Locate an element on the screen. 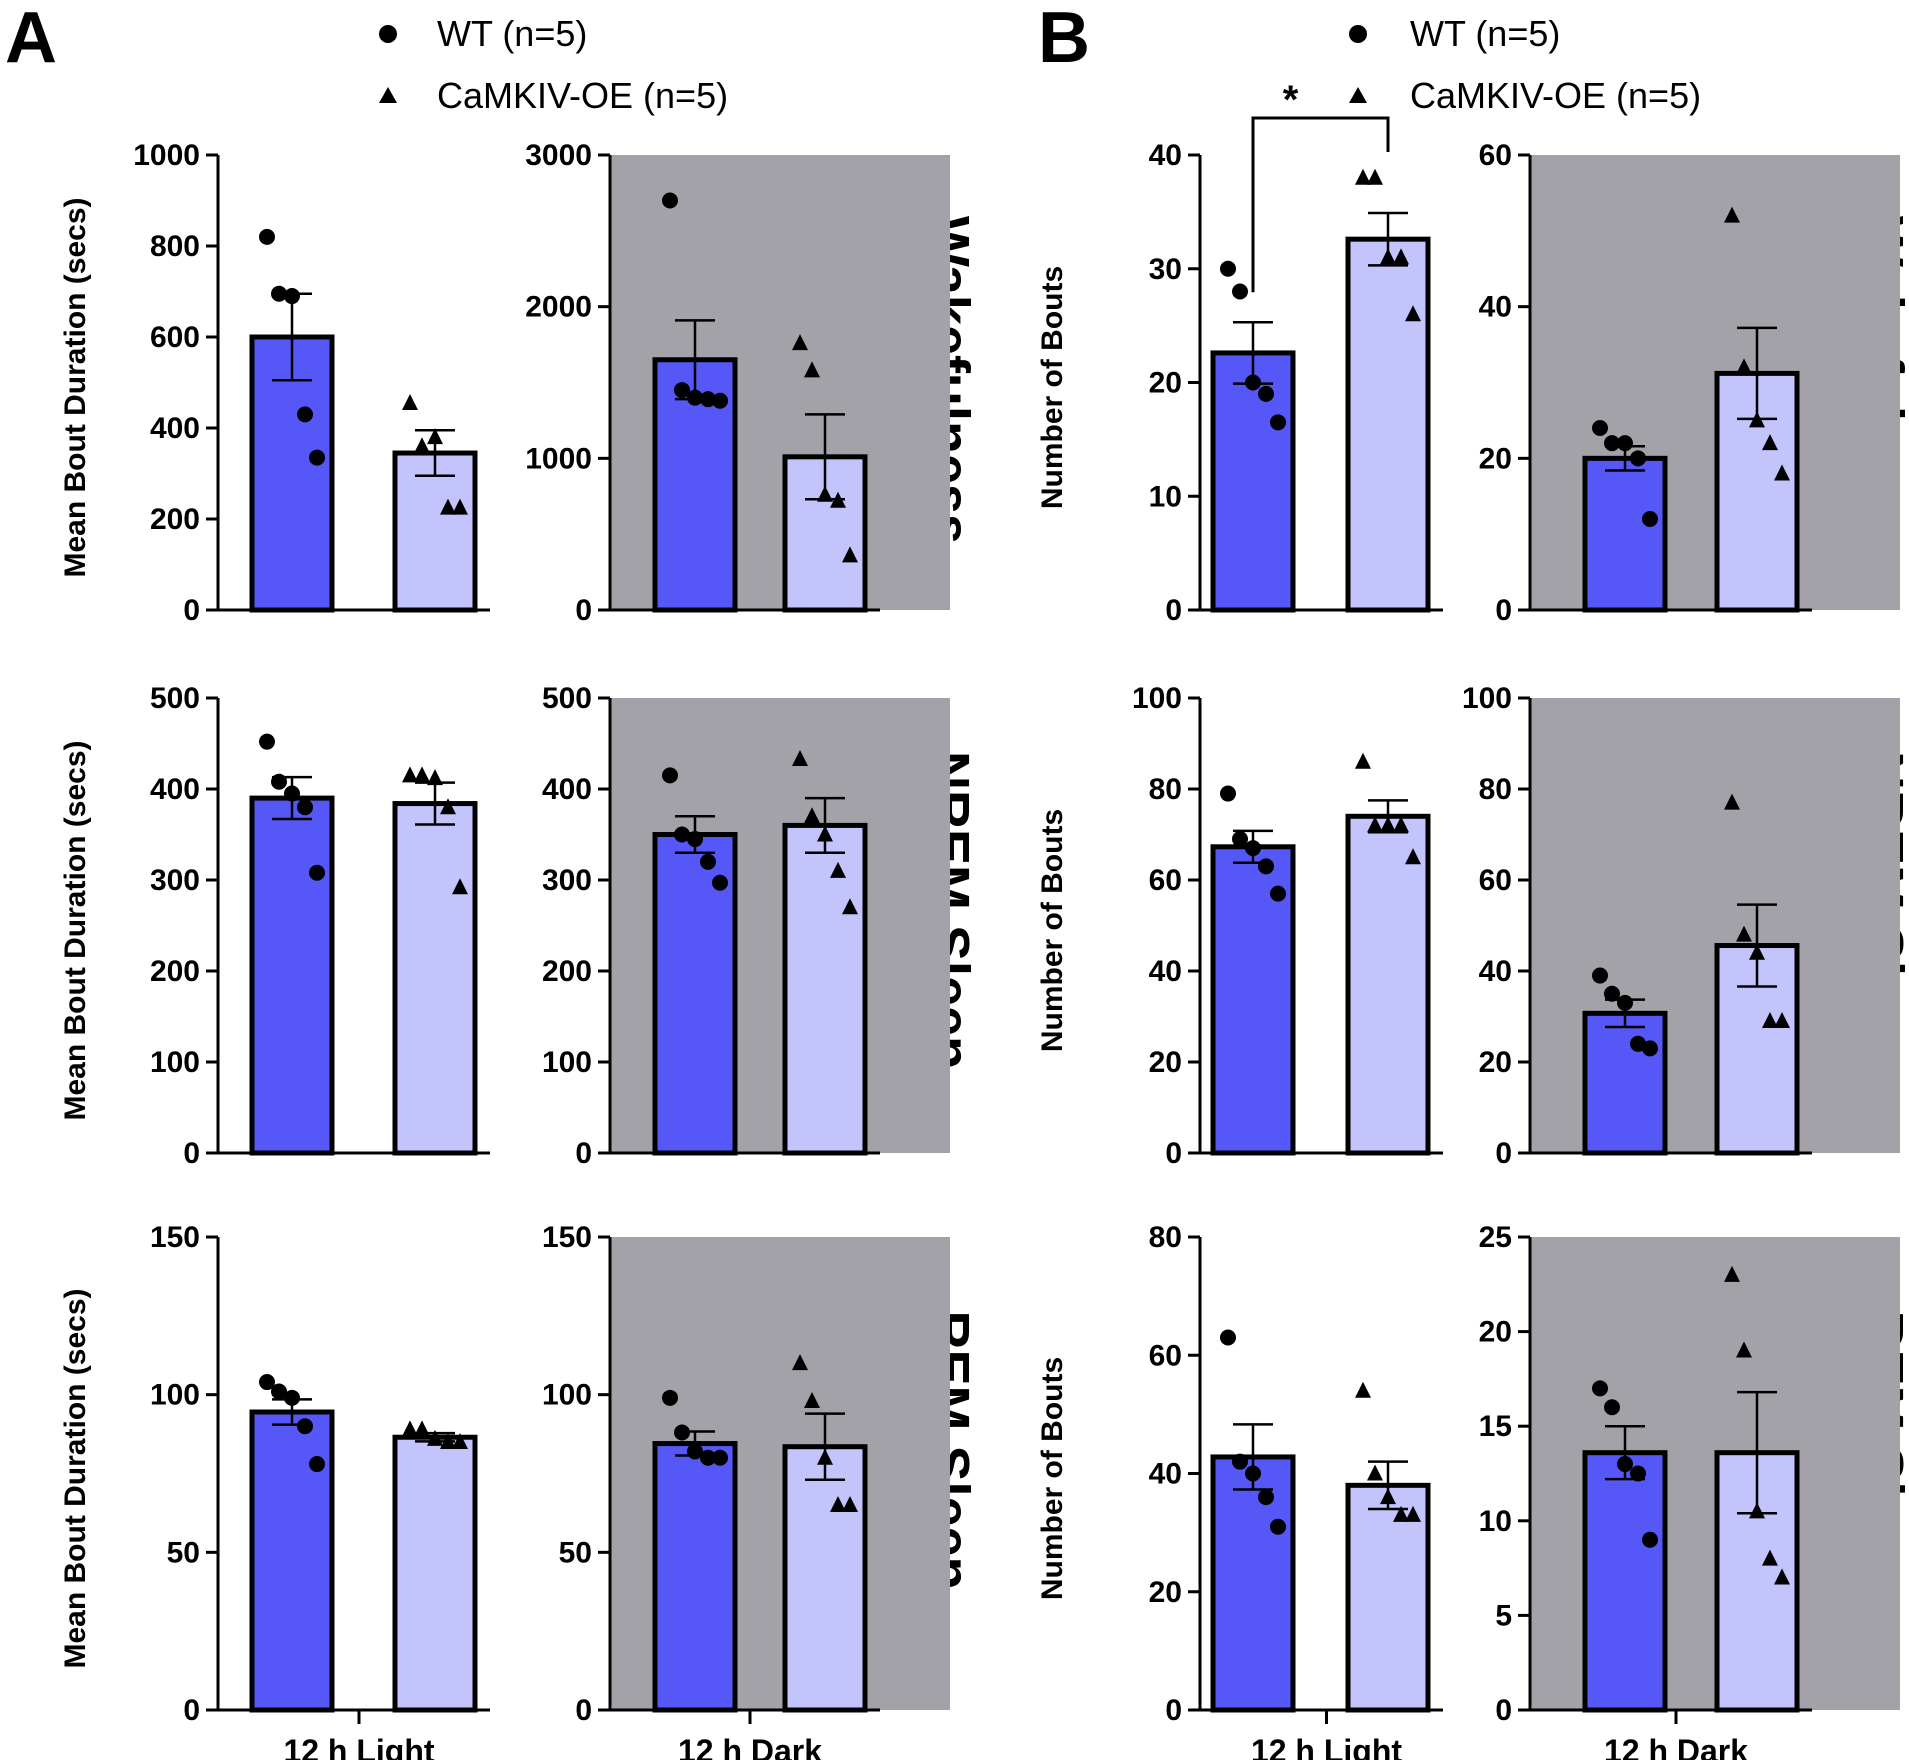 This screenshot has width=1909, height=1760. chart-A-nrem-dark: 0 100 200 300 400 500 is located at coordinates (746, 926).